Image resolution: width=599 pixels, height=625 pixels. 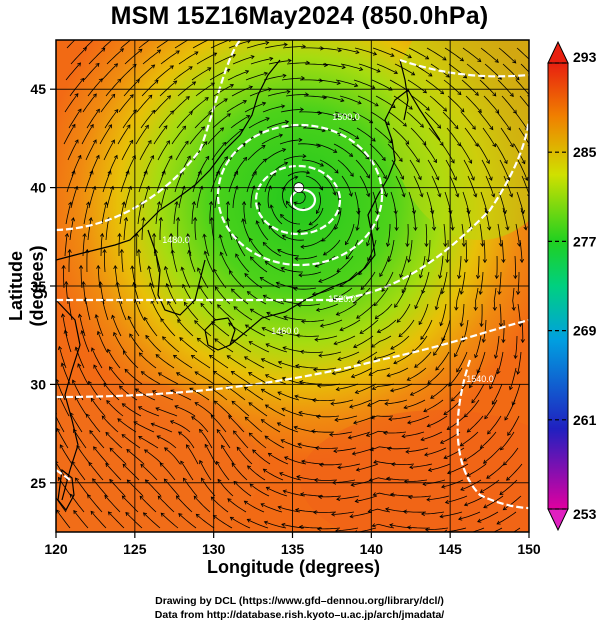 I want to click on x-tick-label: 125, so click(x=135, y=549).